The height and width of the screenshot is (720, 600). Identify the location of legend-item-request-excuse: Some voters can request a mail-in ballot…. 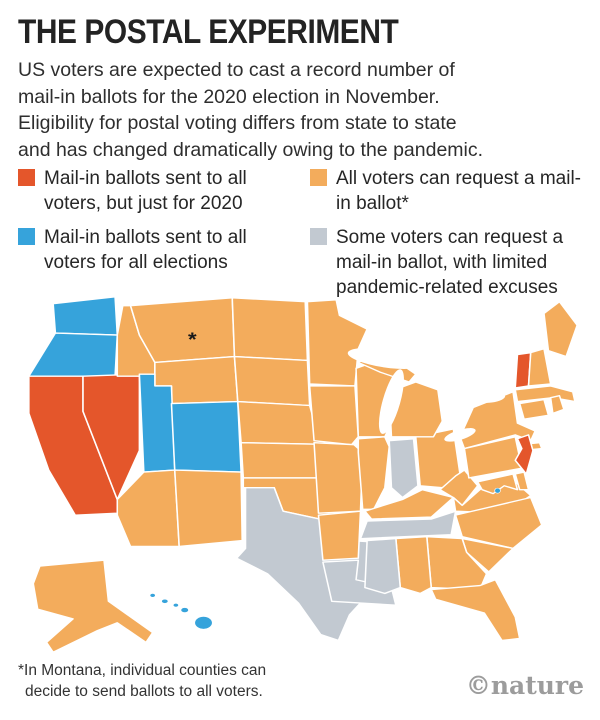
(451, 262).